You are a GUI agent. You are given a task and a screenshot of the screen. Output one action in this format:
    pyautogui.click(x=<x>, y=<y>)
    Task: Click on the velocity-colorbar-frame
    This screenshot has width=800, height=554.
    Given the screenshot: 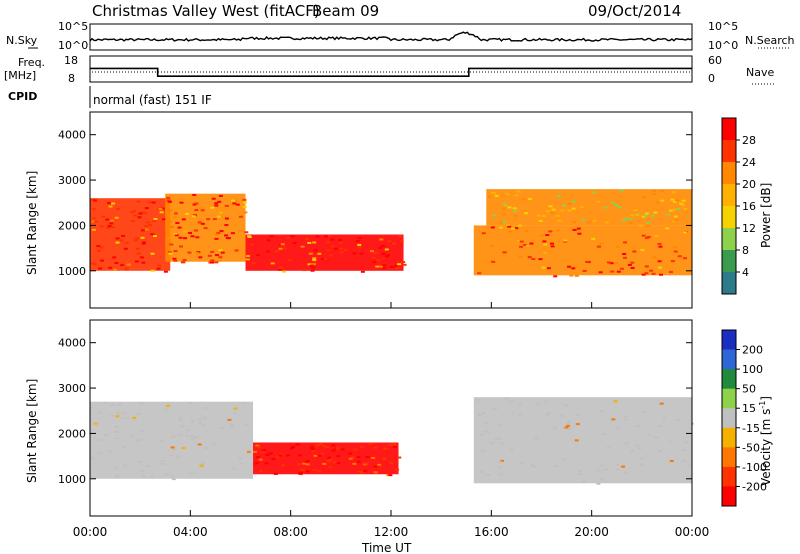 What is the action you would take?
    pyautogui.click(x=729, y=418)
    